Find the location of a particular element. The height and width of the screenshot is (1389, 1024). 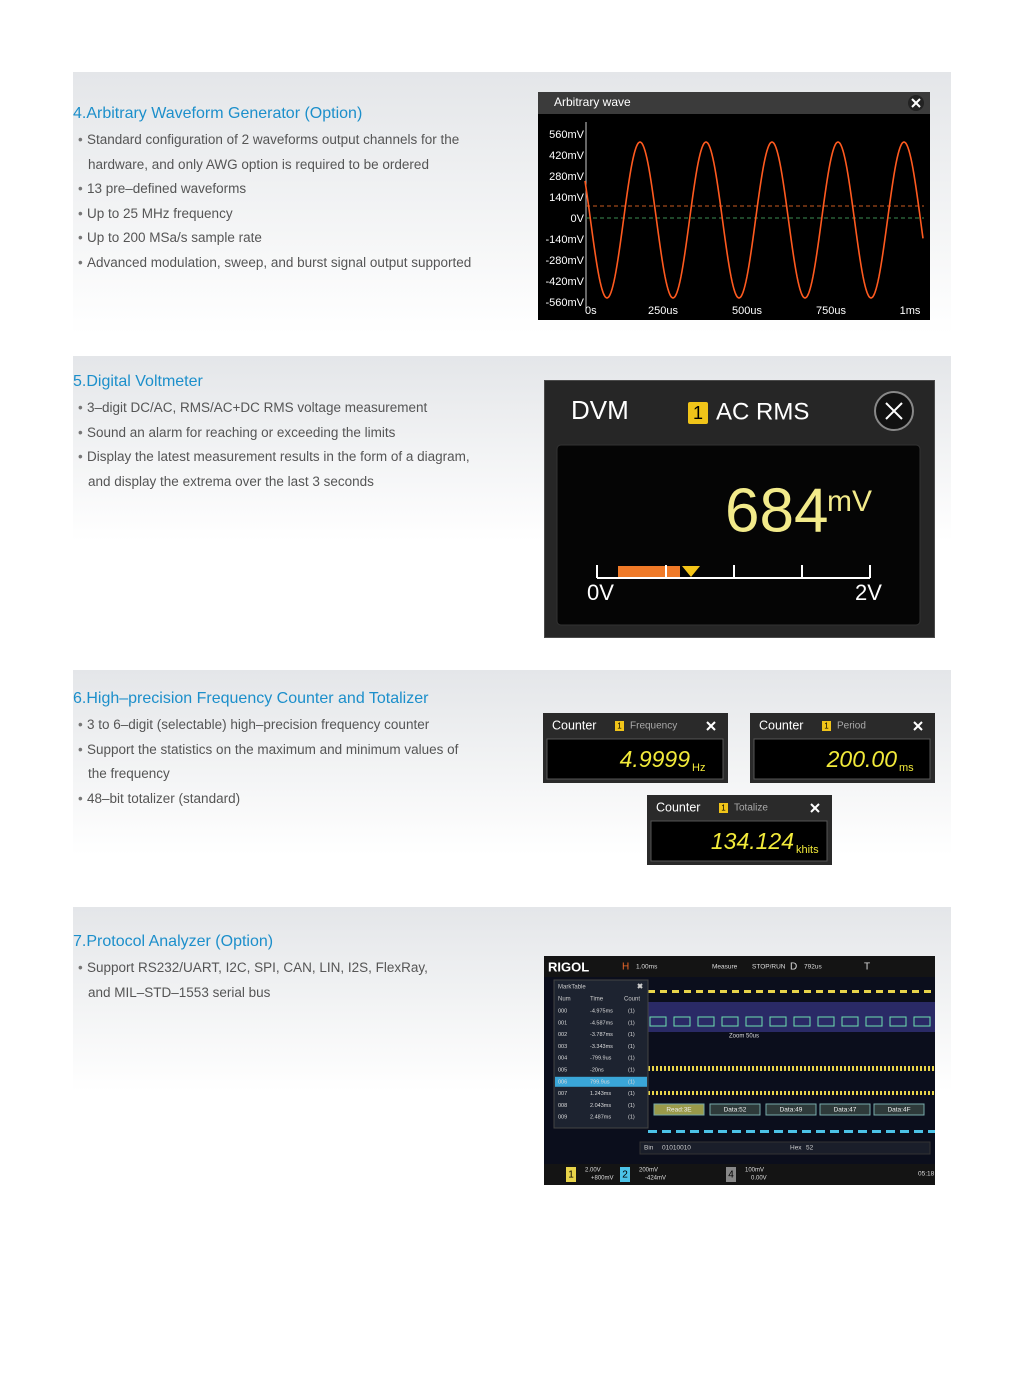

counter-unit: ms is located at coordinates (906, 768).